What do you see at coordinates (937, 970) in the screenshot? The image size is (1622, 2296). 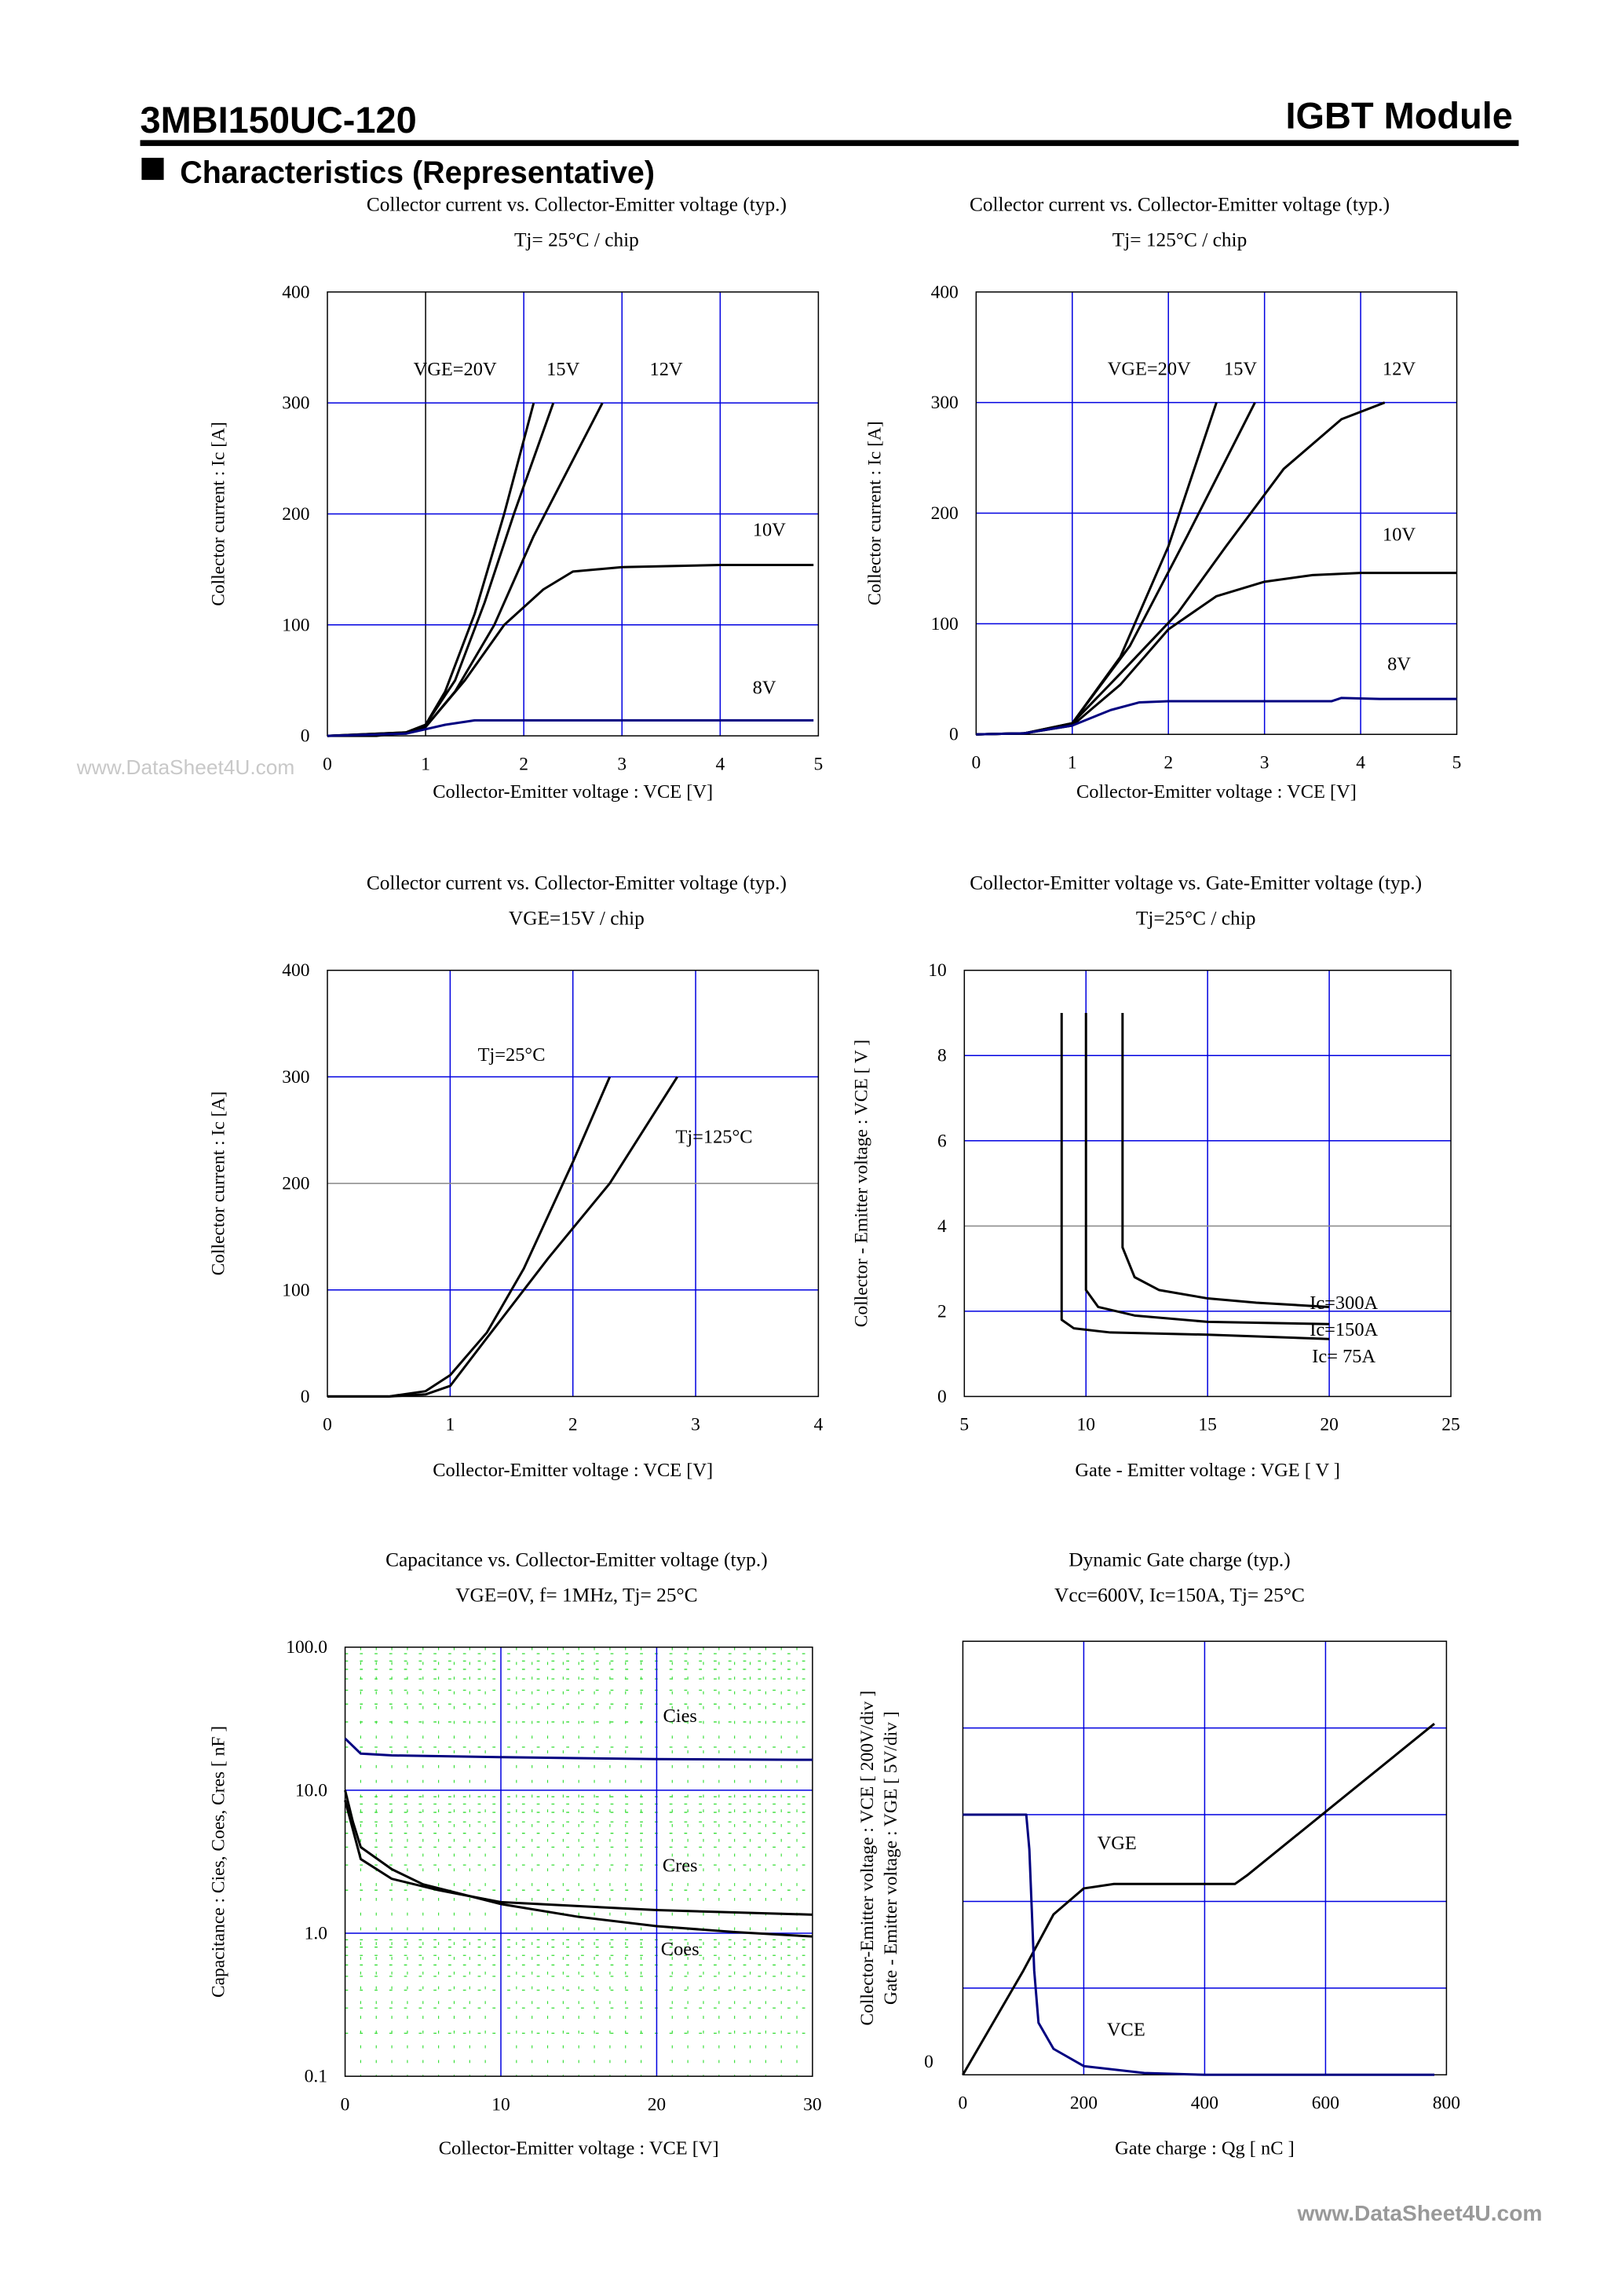 I see `y-tick-label: 10` at bounding box center [937, 970].